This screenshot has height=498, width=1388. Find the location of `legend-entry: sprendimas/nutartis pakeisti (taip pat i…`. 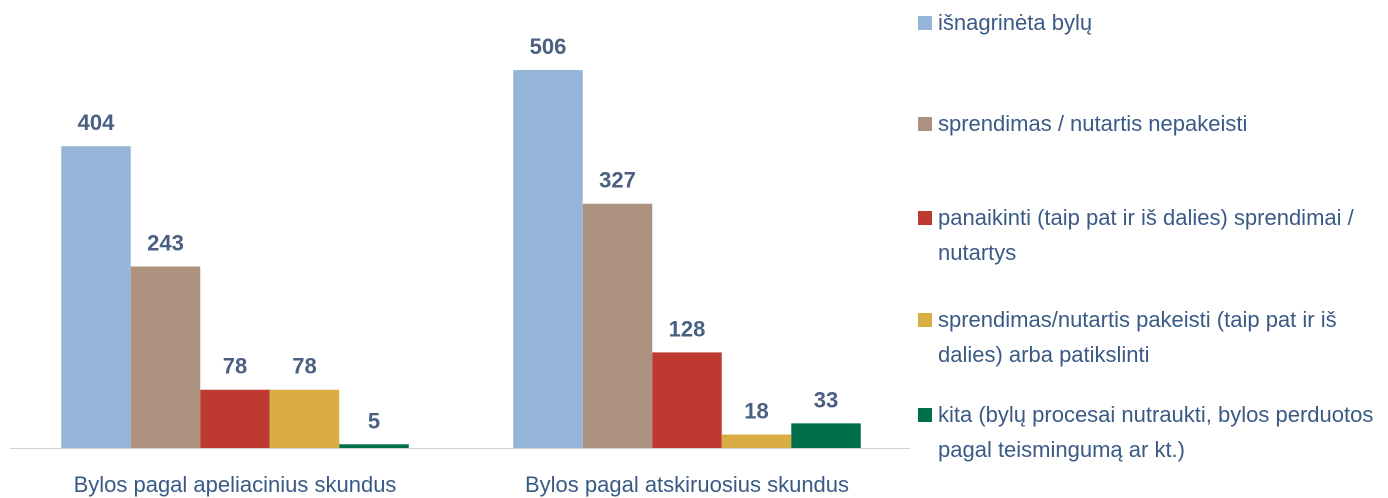

legend-entry: sprendimas/nutartis pakeisti (taip pat i… is located at coordinates (1153, 337).